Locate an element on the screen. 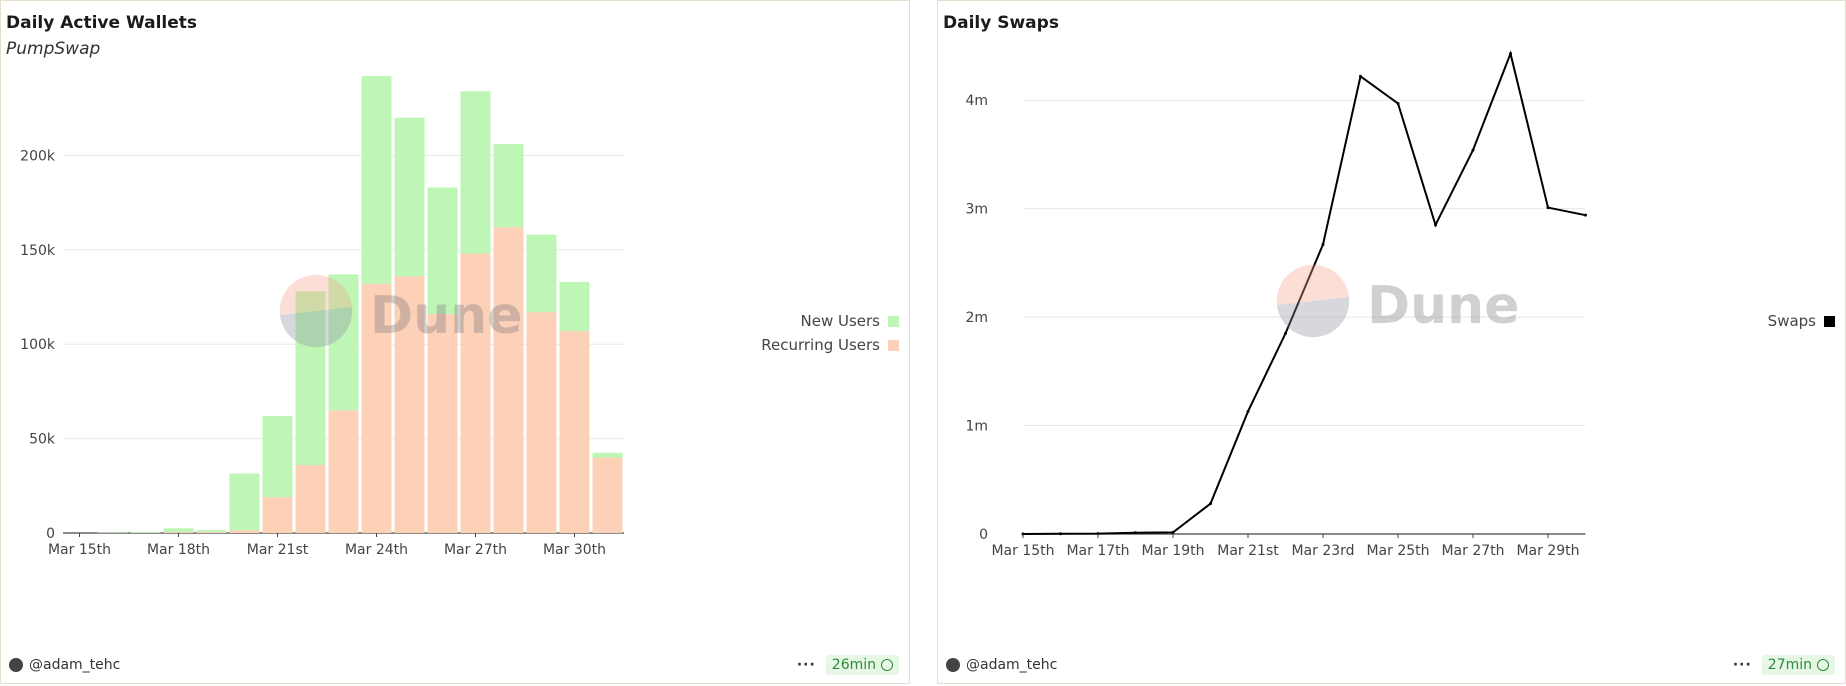  y-tick-label: 1m is located at coordinates (976, 427).